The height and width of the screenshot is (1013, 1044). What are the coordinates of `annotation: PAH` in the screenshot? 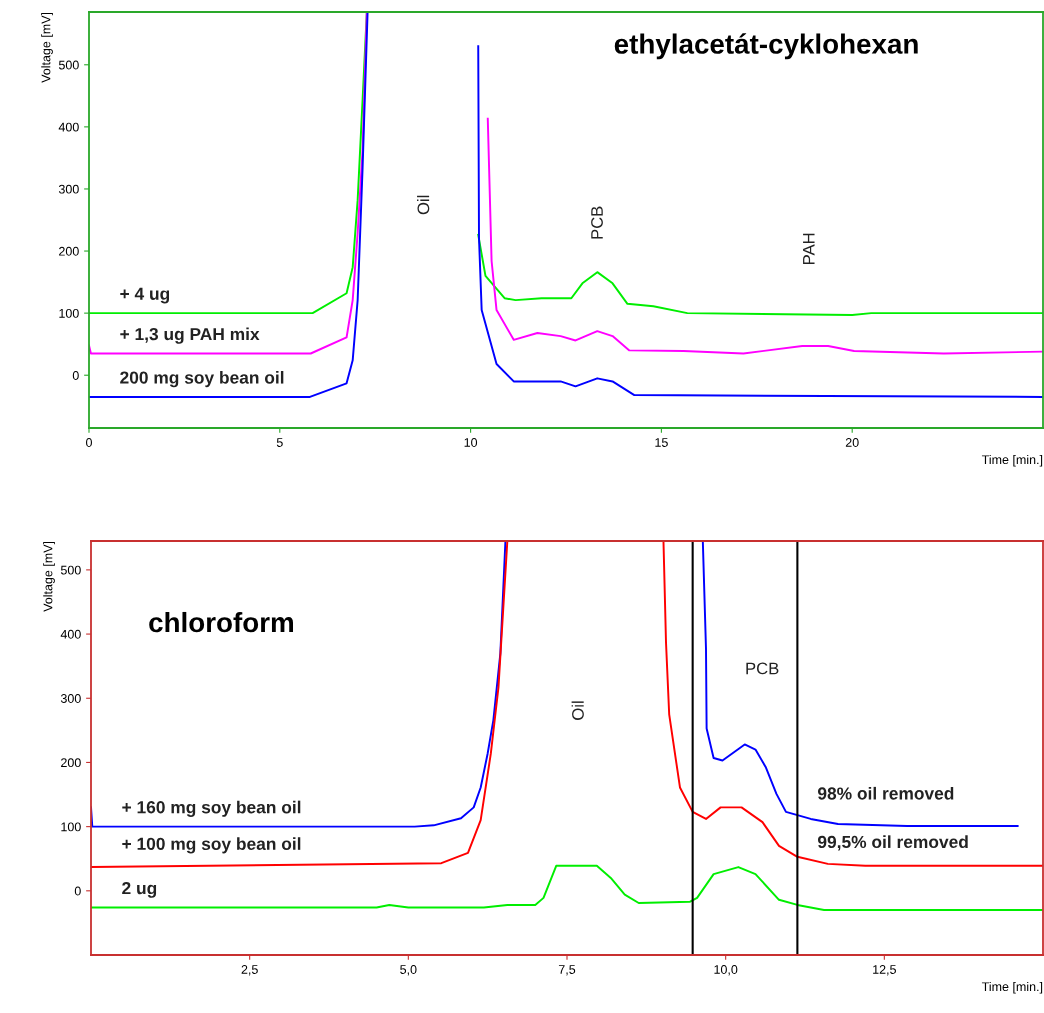 It's located at (809, 248).